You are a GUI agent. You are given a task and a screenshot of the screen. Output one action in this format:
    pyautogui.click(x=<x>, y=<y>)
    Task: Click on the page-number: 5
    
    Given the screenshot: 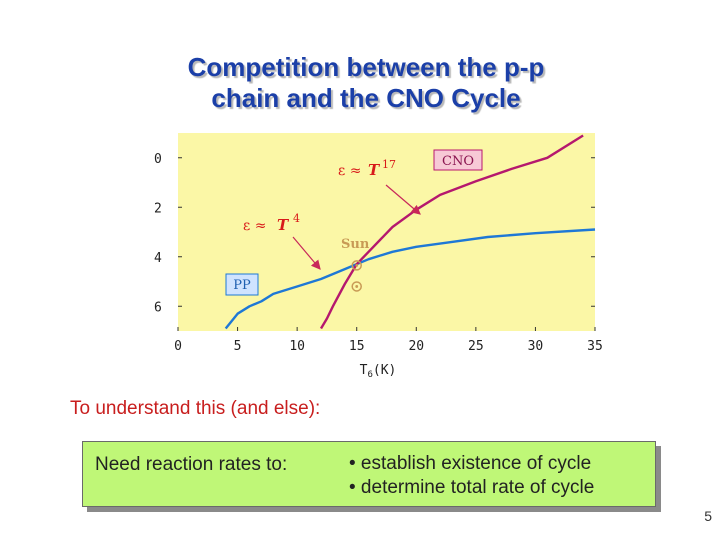 What is the action you would take?
    pyautogui.click(x=708, y=516)
    